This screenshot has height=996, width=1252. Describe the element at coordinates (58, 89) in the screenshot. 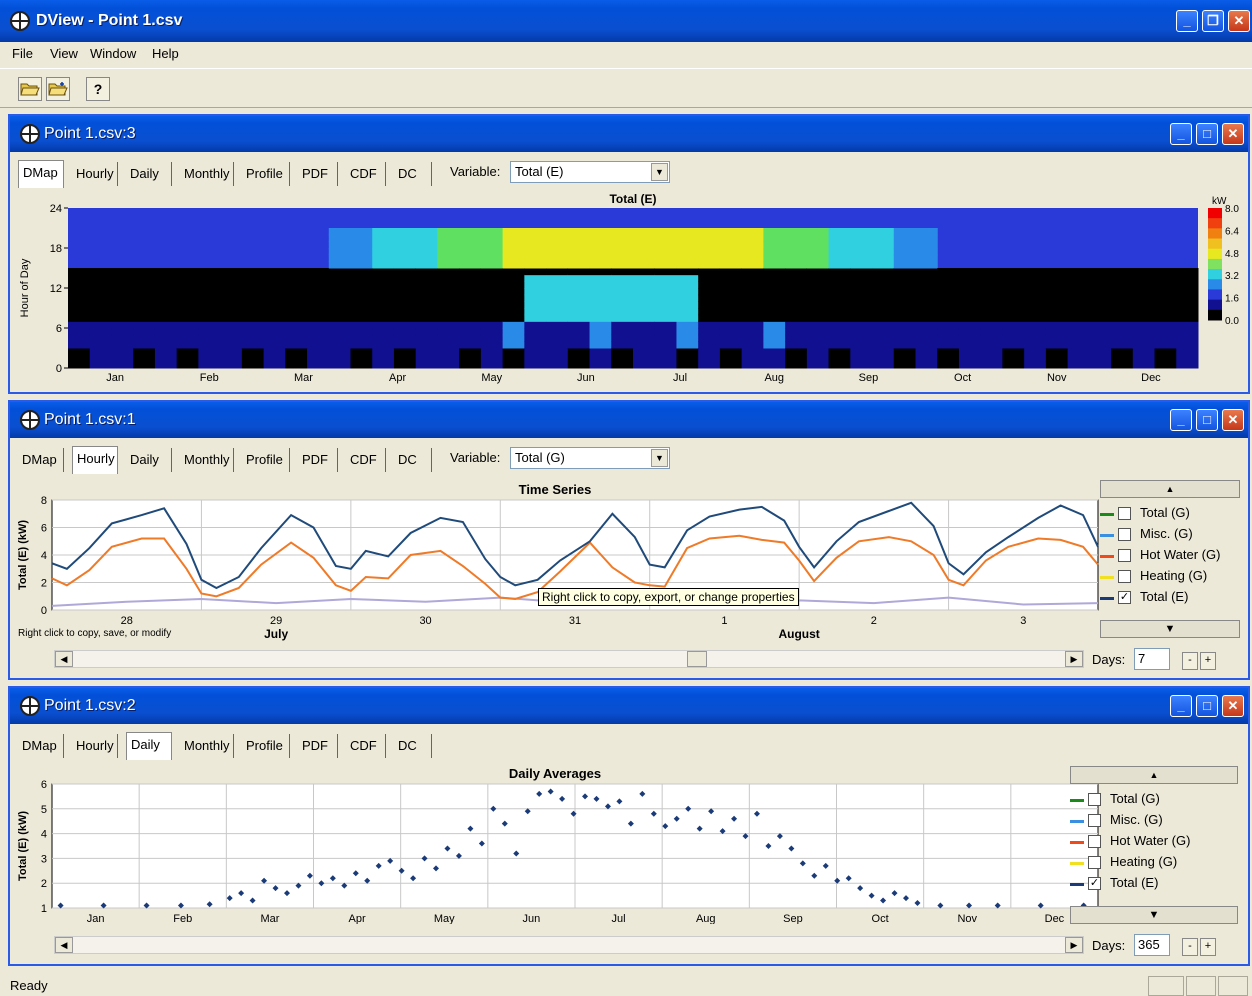

I see `open-folder-add-icon` at that location.